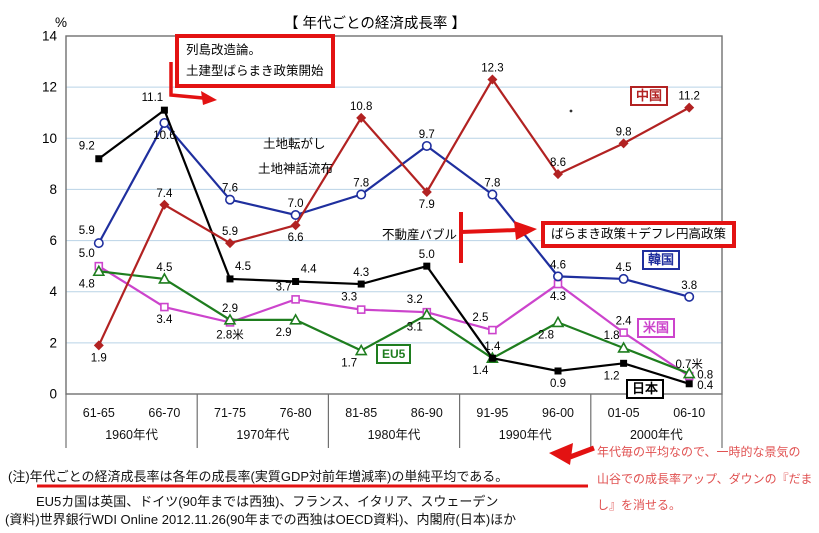 The height and width of the screenshot is (533, 819). I want to click on annotation-reform-line2: 土建型ばらまき政策開始, so click(255, 71).